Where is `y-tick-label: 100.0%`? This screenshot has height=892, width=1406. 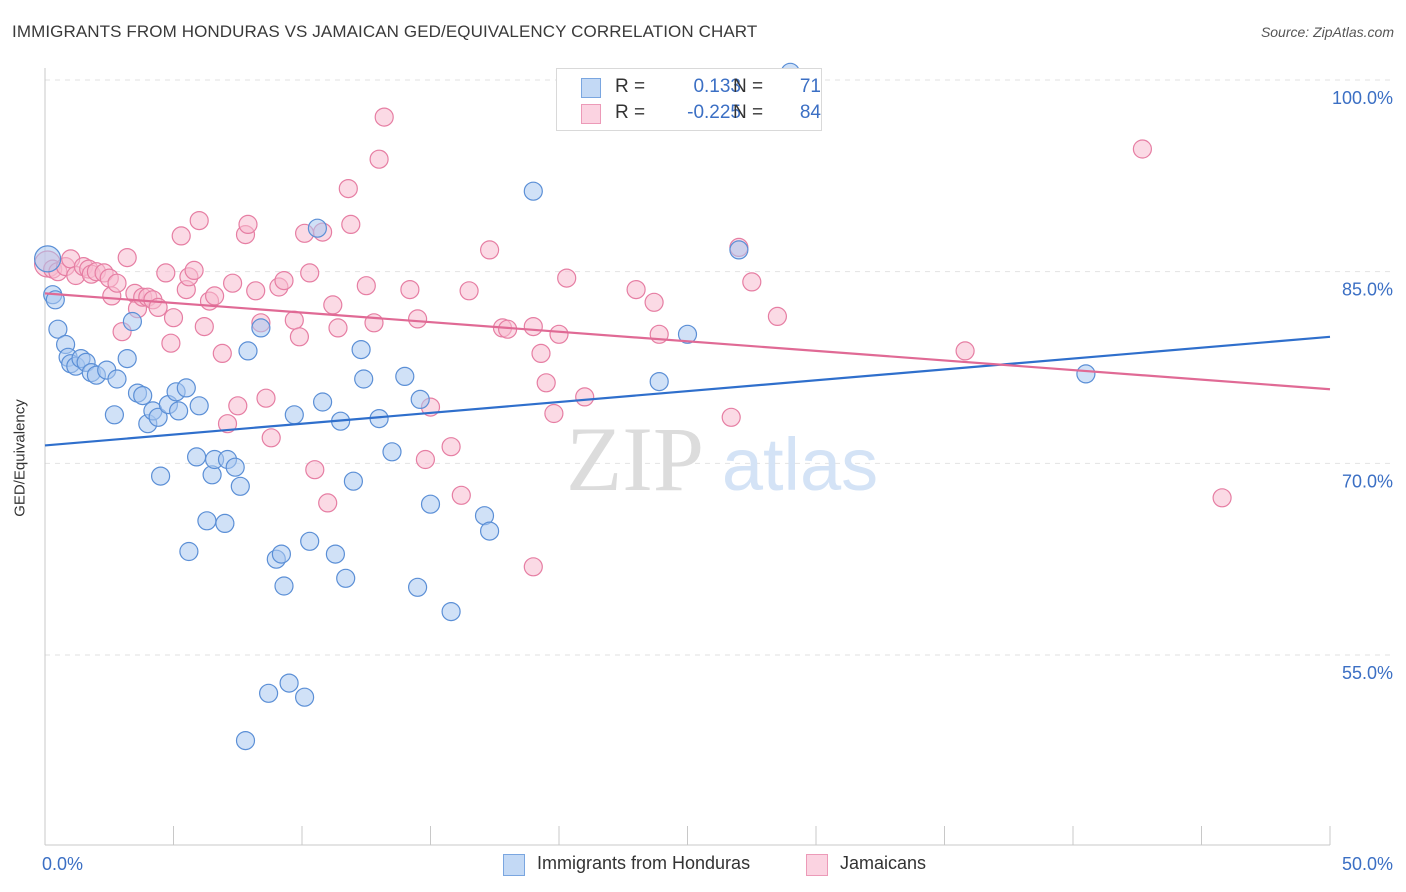 y-tick-label: 100.0% is located at coordinates (1362, 98).